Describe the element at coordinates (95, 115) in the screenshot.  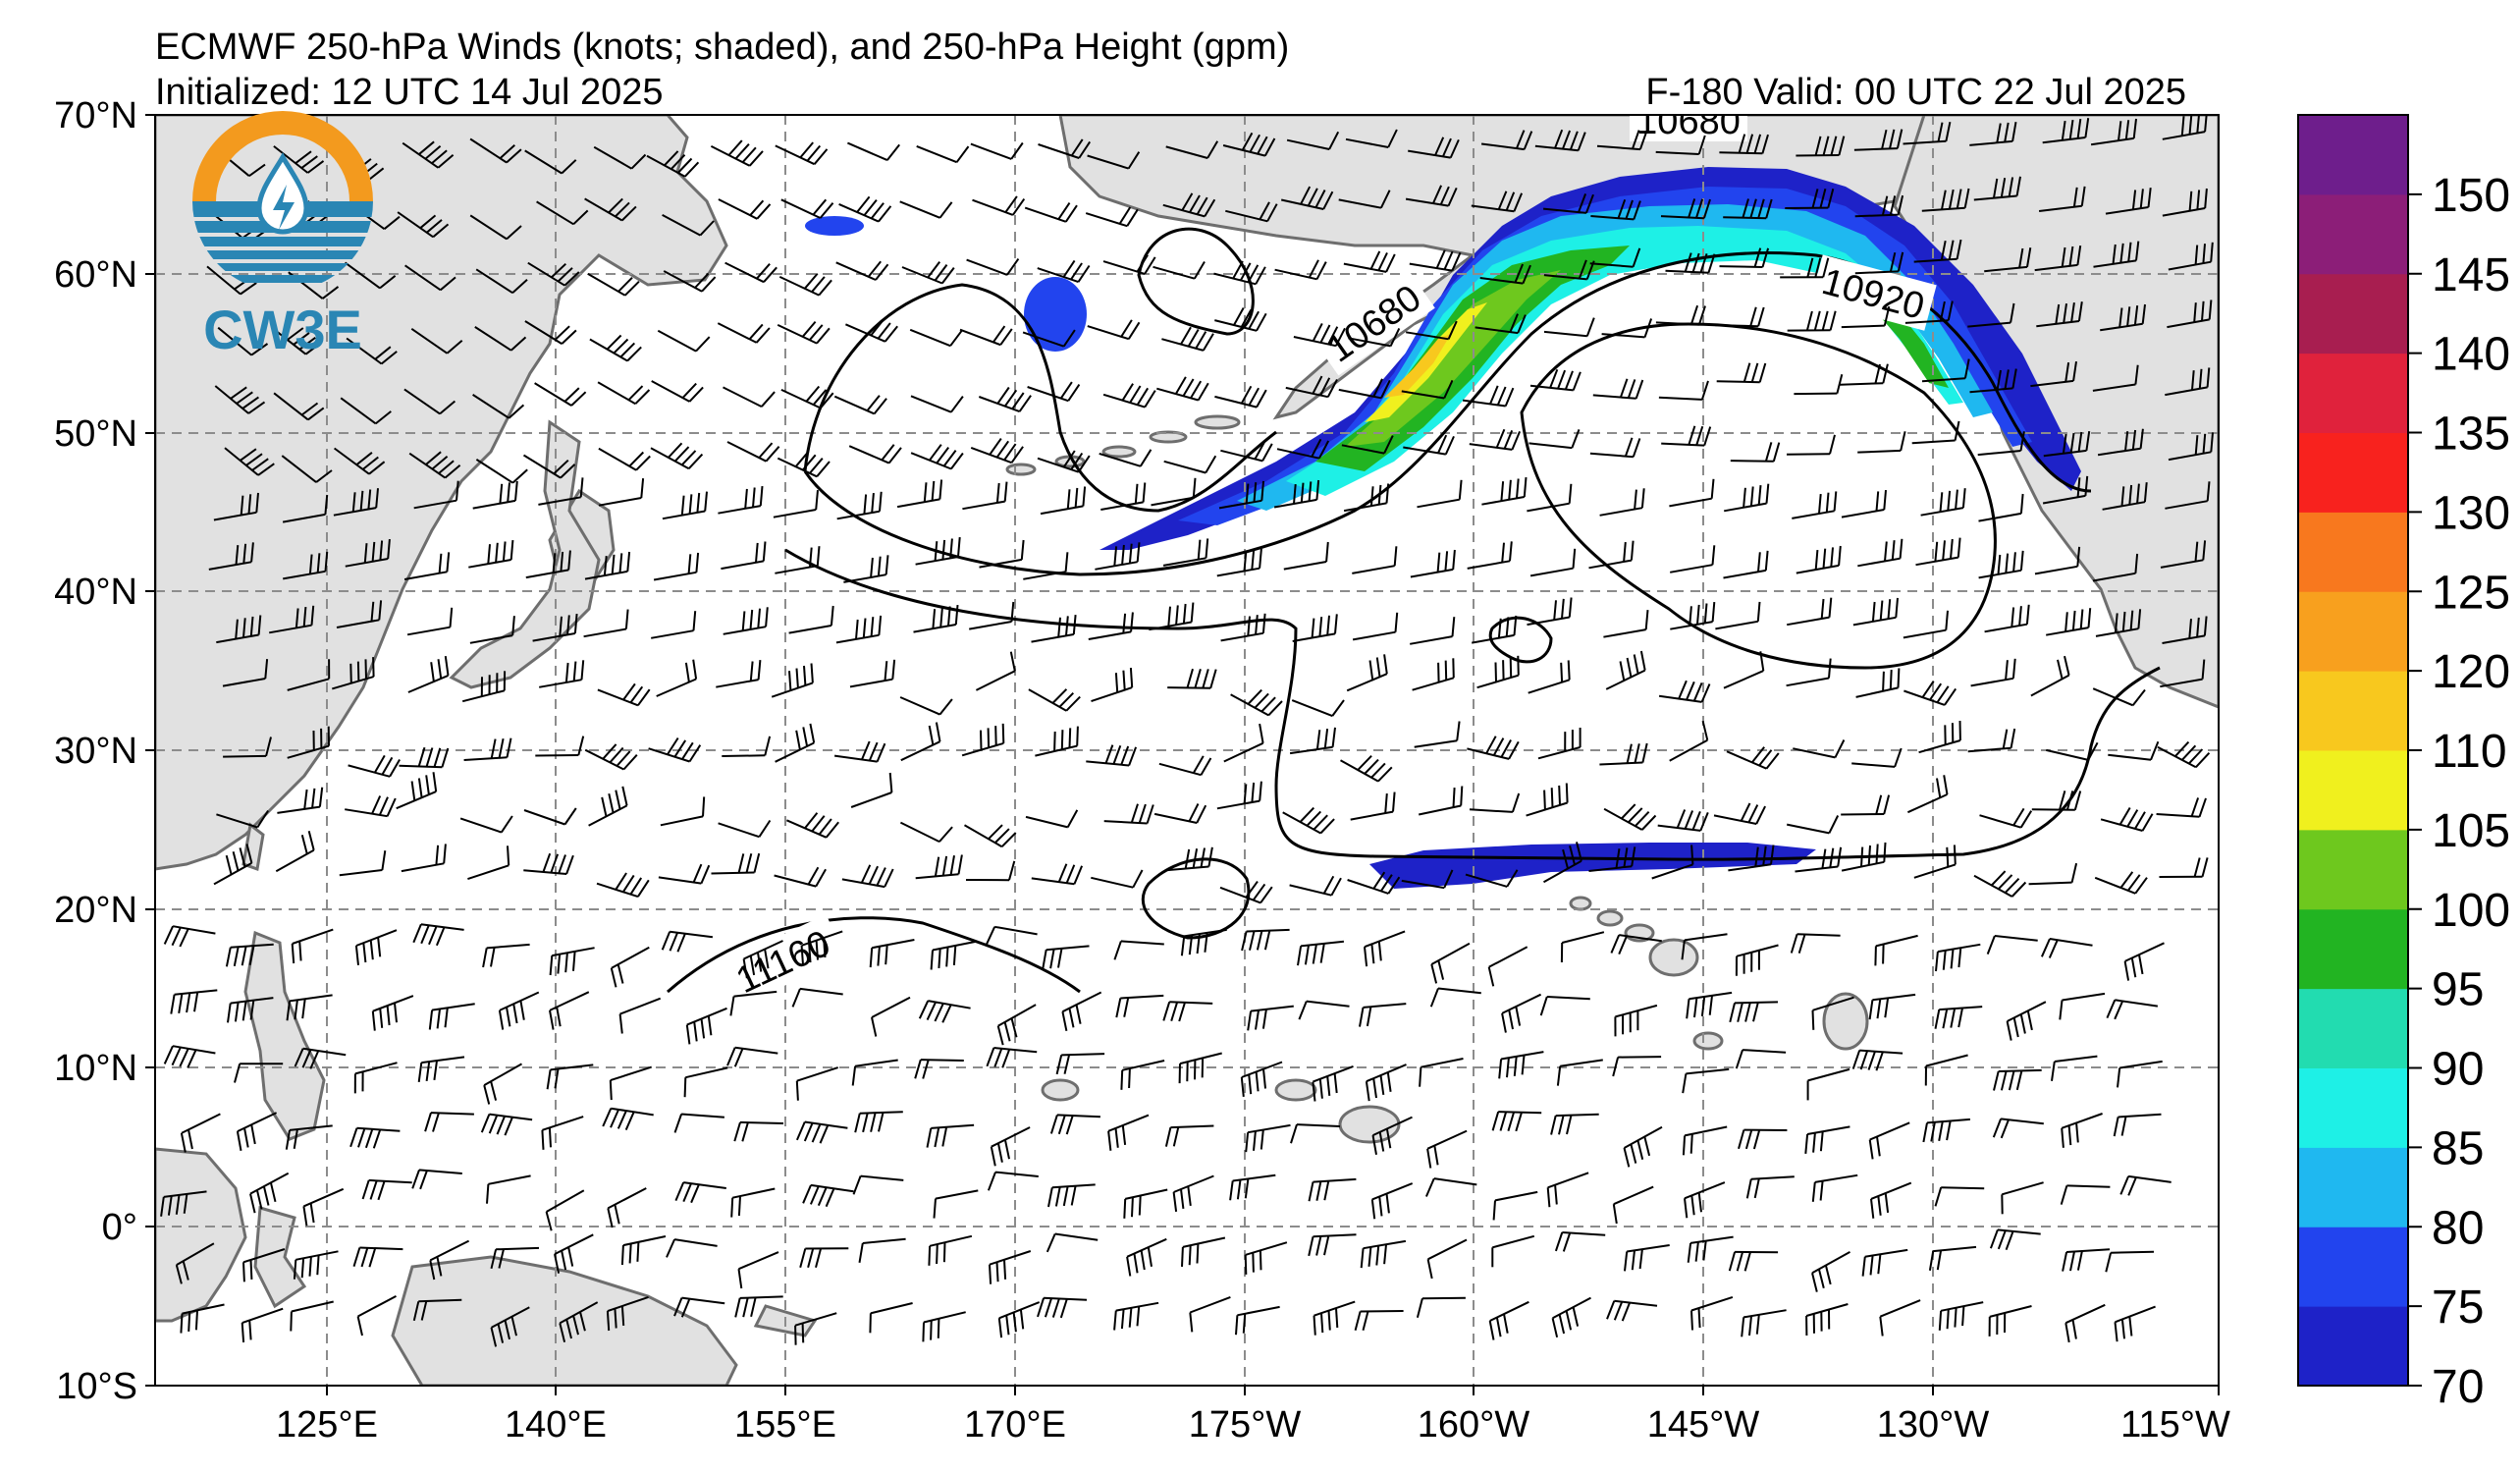
I see `lat-label: 70°N` at that location.